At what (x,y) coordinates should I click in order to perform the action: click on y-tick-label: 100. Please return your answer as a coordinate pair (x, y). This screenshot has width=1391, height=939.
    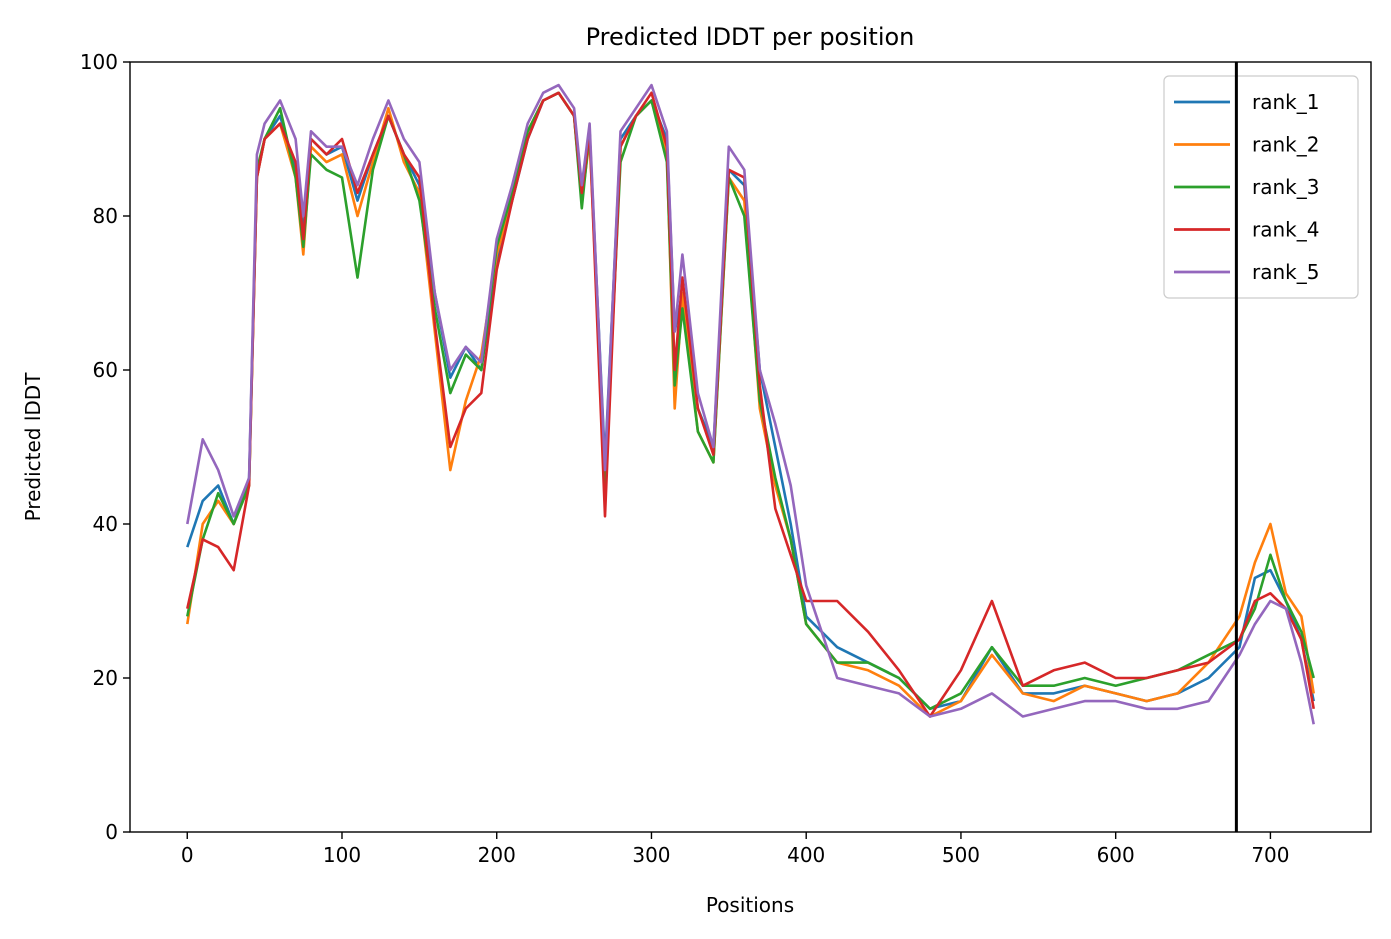
    Looking at the image, I should click on (99, 62).